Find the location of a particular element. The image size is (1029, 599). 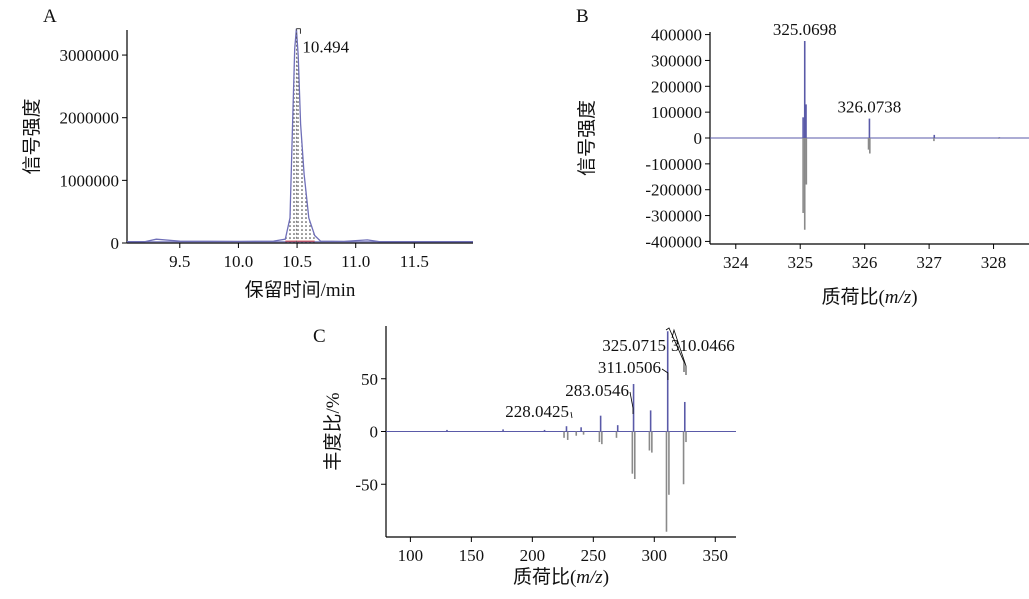

y-tick-label: 300000 is located at coordinates (676, 60).